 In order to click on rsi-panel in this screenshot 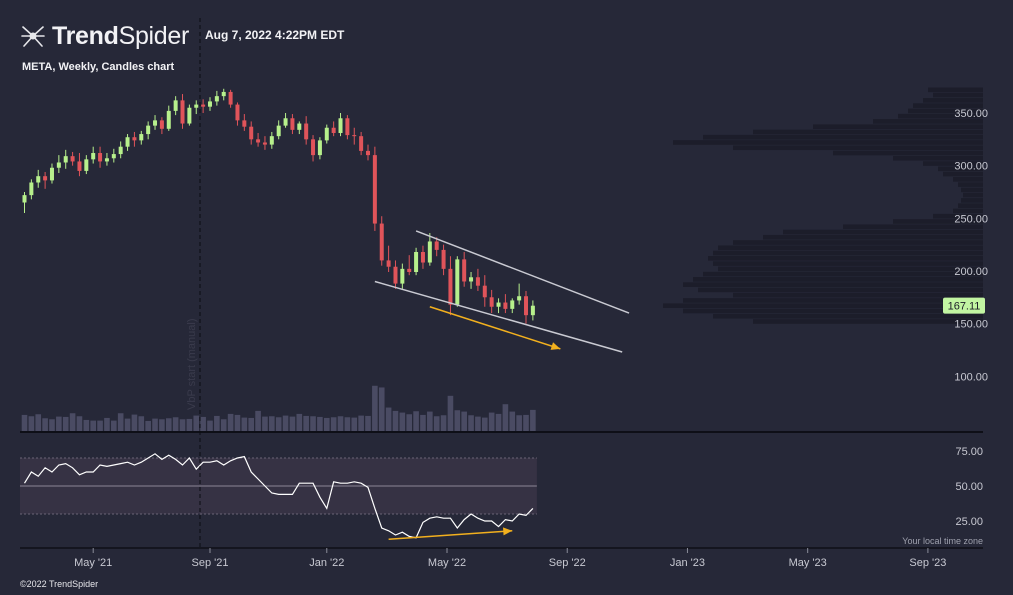, I will do `click(278, 496)`.